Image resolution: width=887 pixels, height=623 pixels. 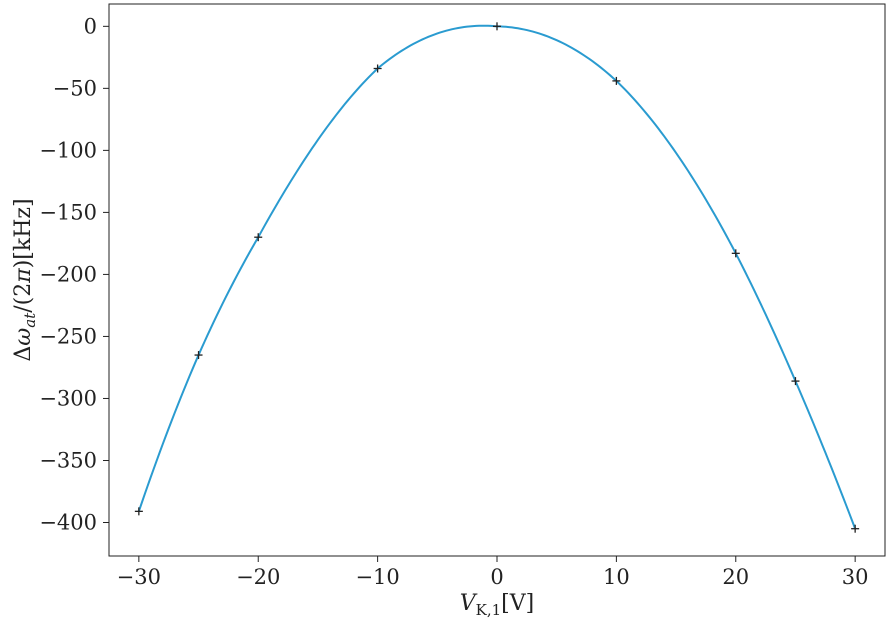 I want to click on x-tick-label: 10, so click(x=616, y=577).